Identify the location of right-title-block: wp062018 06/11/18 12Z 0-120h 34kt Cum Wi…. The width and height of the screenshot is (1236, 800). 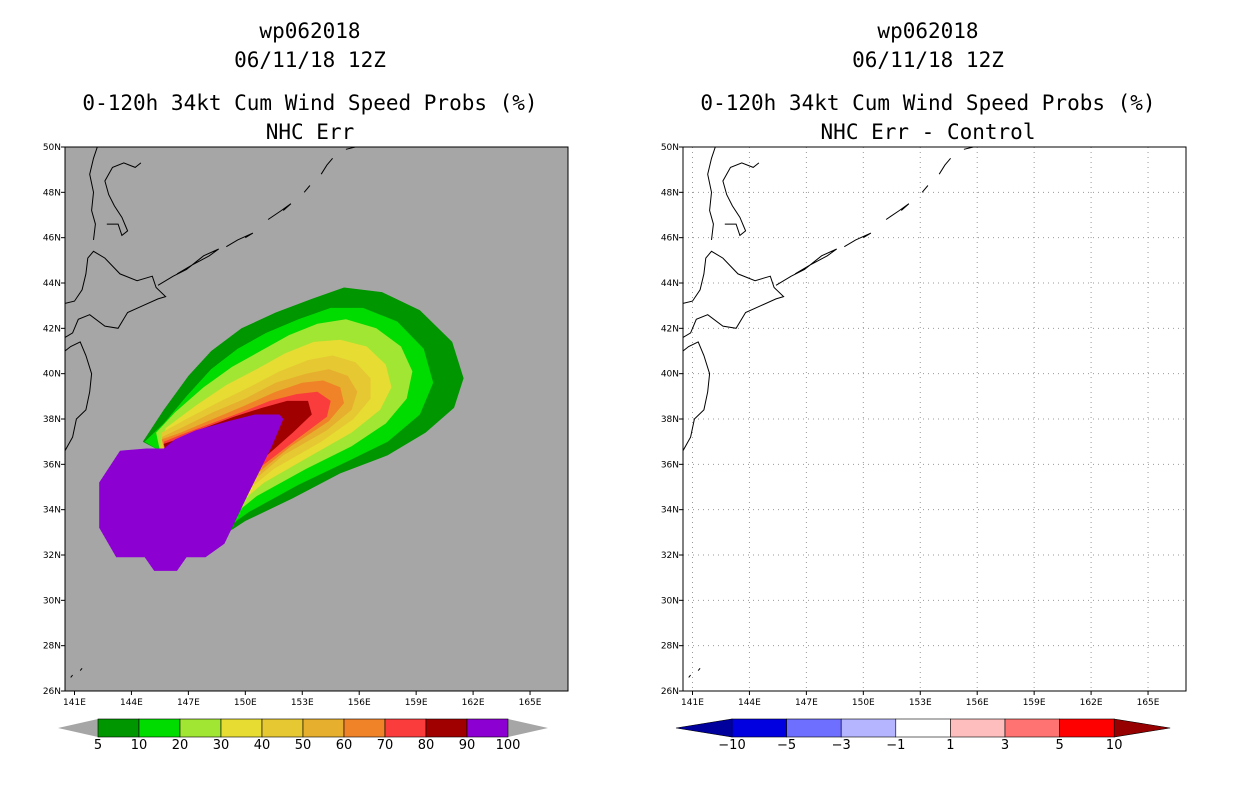
(927, 81).